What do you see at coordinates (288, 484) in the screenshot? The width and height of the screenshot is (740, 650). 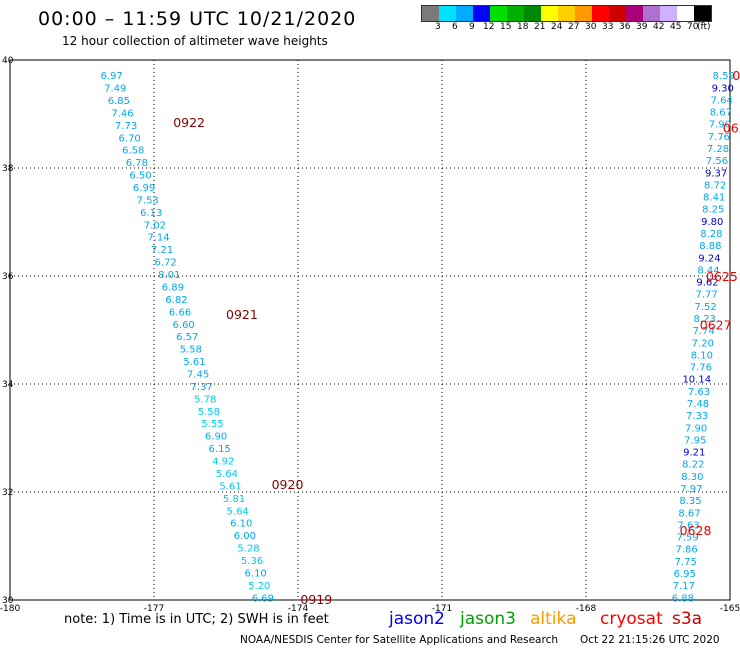 I see `time-label: 0920` at bounding box center [288, 484].